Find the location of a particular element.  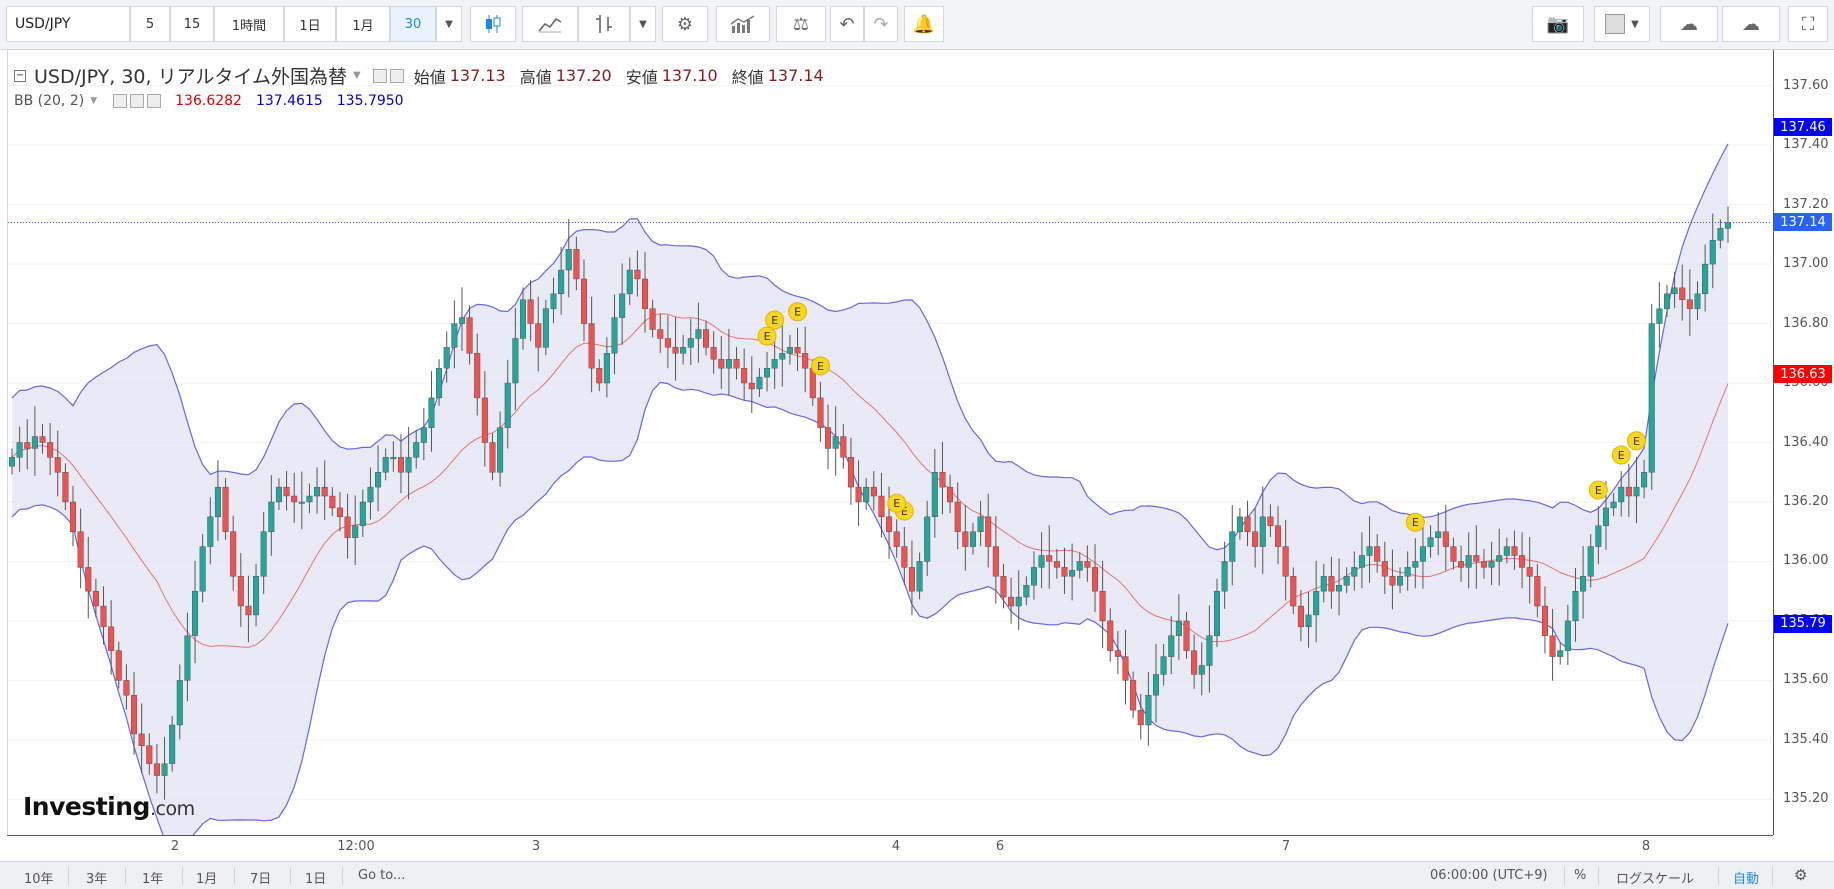

range-10y-button: 10年 is located at coordinates (39, 879).